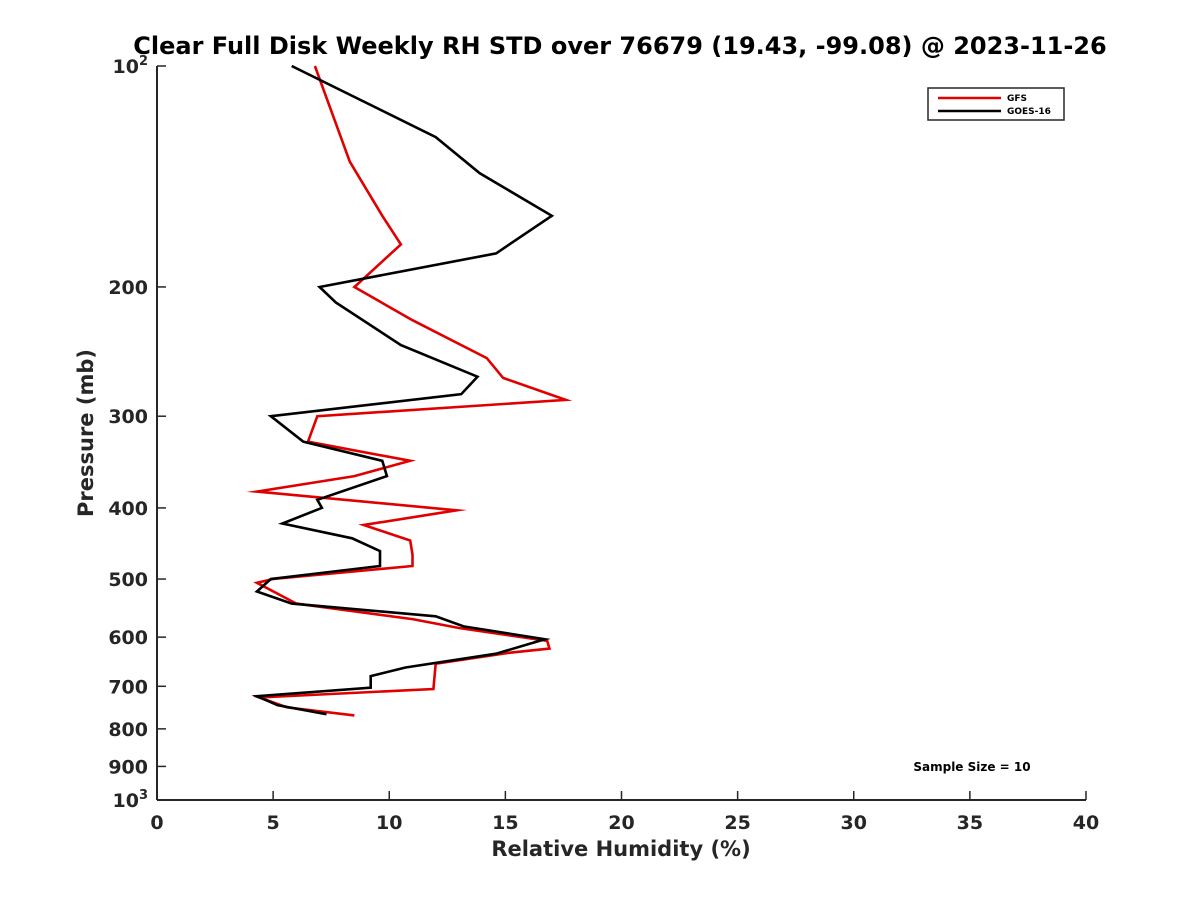  What do you see at coordinates (131, 800) in the screenshot?
I see `y-tick-label: 10³` at bounding box center [131, 800].